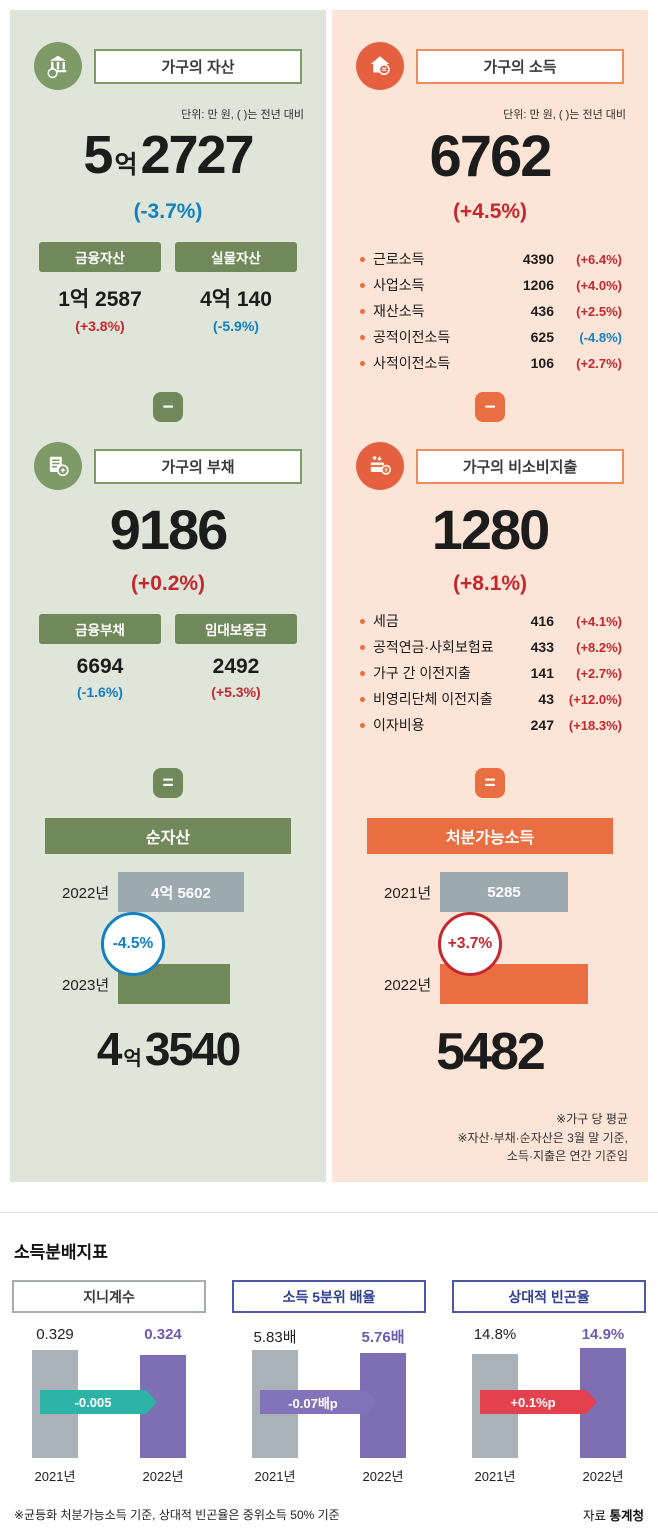 The image size is (658, 1535). What do you see at coordinates (520, 466) in the screenshot?
I see `expenditure-title: 가구의 비소비지출` at bounding box center [520, 466].